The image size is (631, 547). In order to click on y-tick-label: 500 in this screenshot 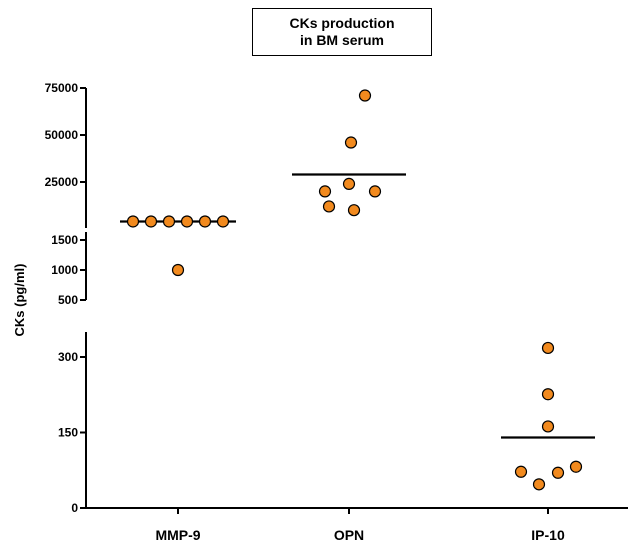, I will do `click(68, 300)`.